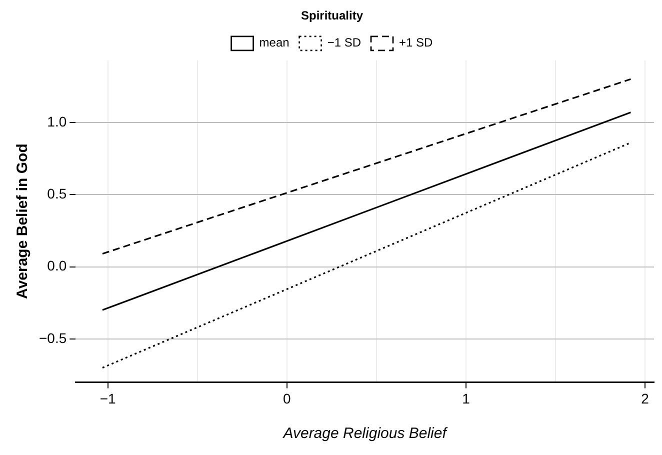  What do you see at coordinates (274, 43) in the screenshot?
I see `legend-label: mean` at bounding box center [274, 43].